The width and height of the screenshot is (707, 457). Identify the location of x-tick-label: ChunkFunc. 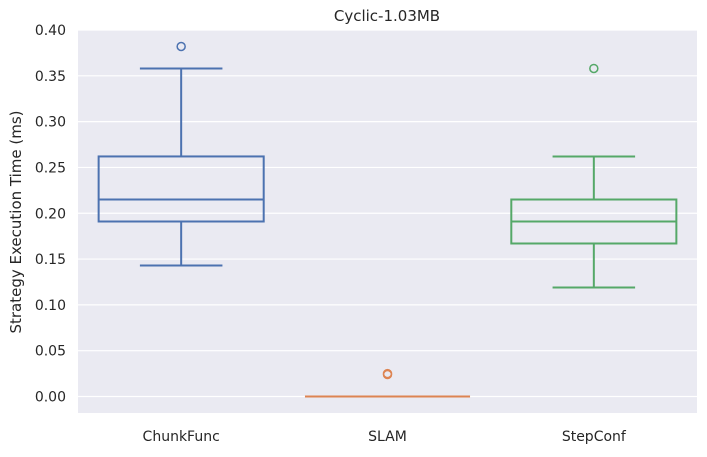
(181, 437).